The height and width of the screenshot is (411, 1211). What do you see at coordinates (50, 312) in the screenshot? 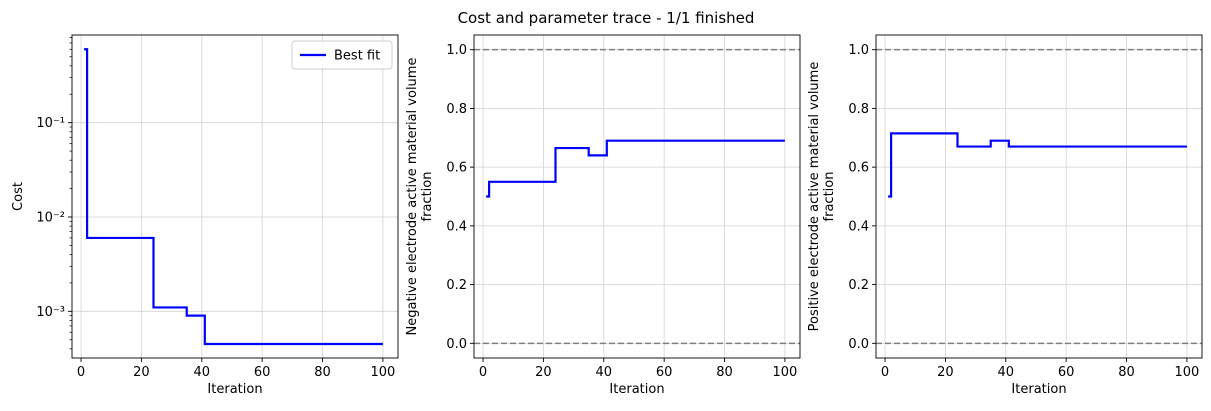
I see `y-tick-label: 10⁻³` at bounding box center [50, 312].